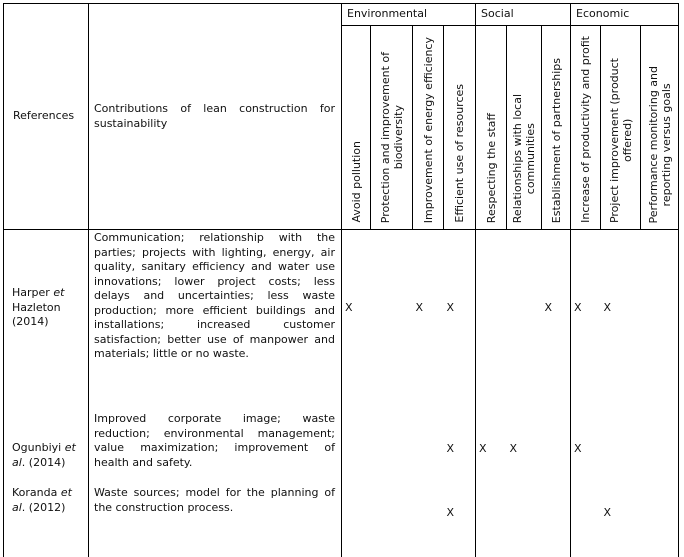 This screenshot has width=684, height=557. Describe the element at coordinates (36, 492) in the screenshot. I see `reference-text: Koranda` at that location.